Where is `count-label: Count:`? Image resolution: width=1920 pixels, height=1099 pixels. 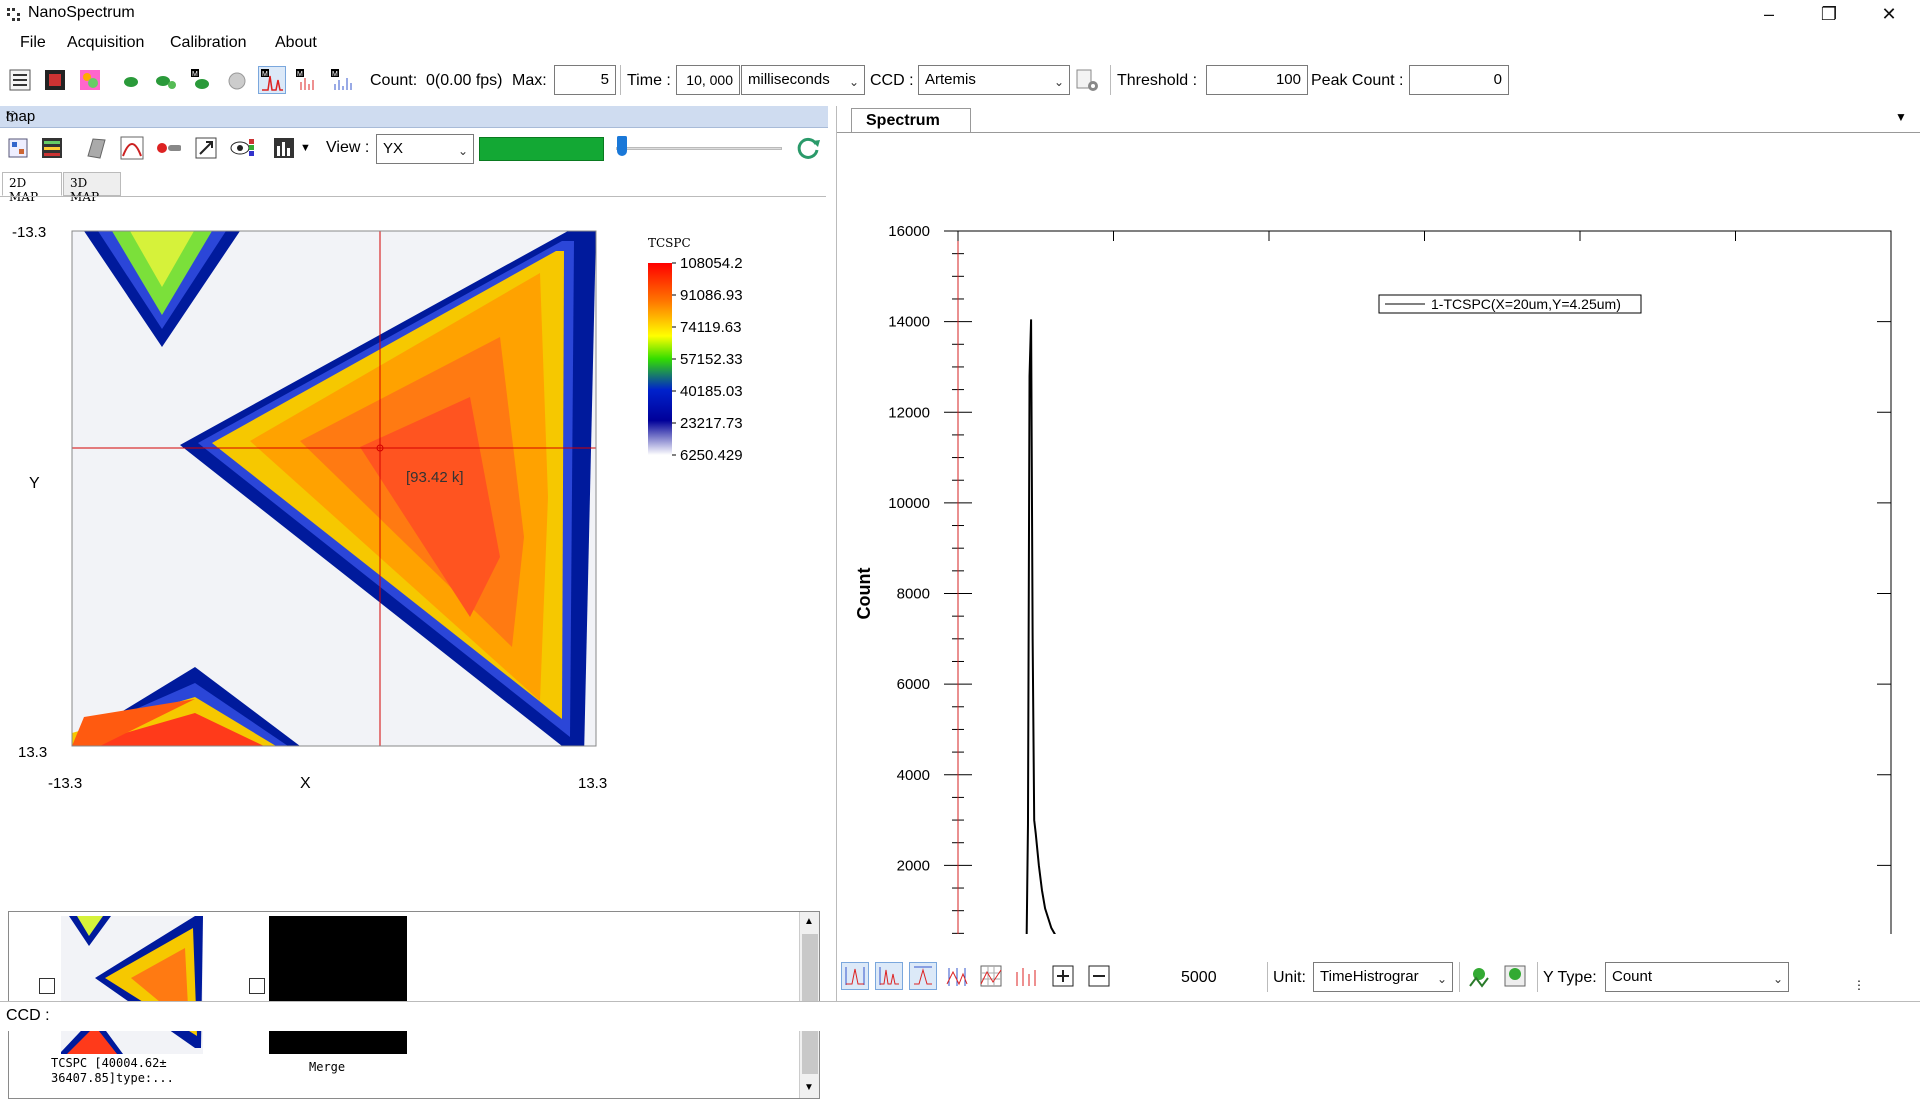
count-label: Count: is located at coordinates (394, 80).